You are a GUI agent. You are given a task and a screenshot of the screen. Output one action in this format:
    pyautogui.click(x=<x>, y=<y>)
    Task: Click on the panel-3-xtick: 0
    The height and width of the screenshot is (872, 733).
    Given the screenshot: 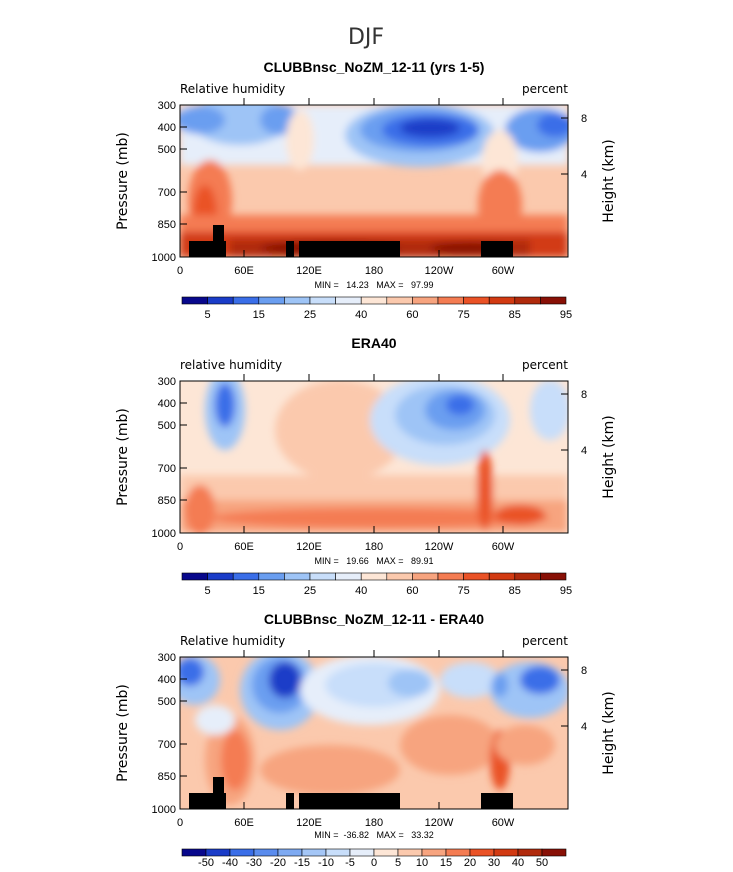 What is the action you would take?
    pyautogui.click(x=180, y=823)
    